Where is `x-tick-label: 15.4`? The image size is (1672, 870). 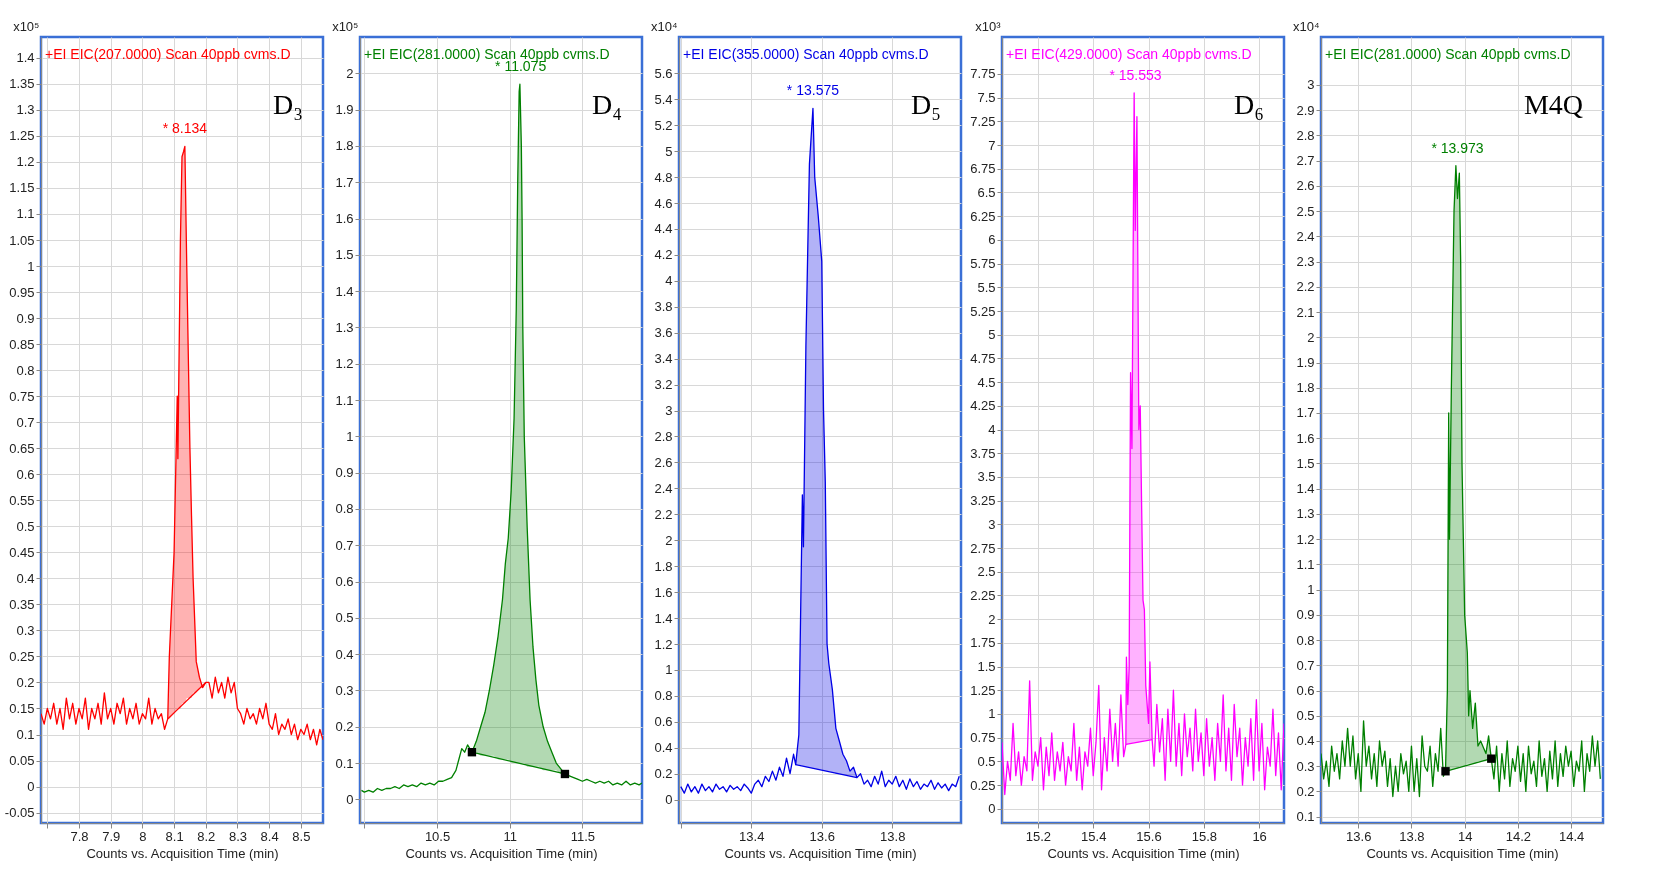 x-tick-label: 15.4 is located at coordinates (1094, 836).